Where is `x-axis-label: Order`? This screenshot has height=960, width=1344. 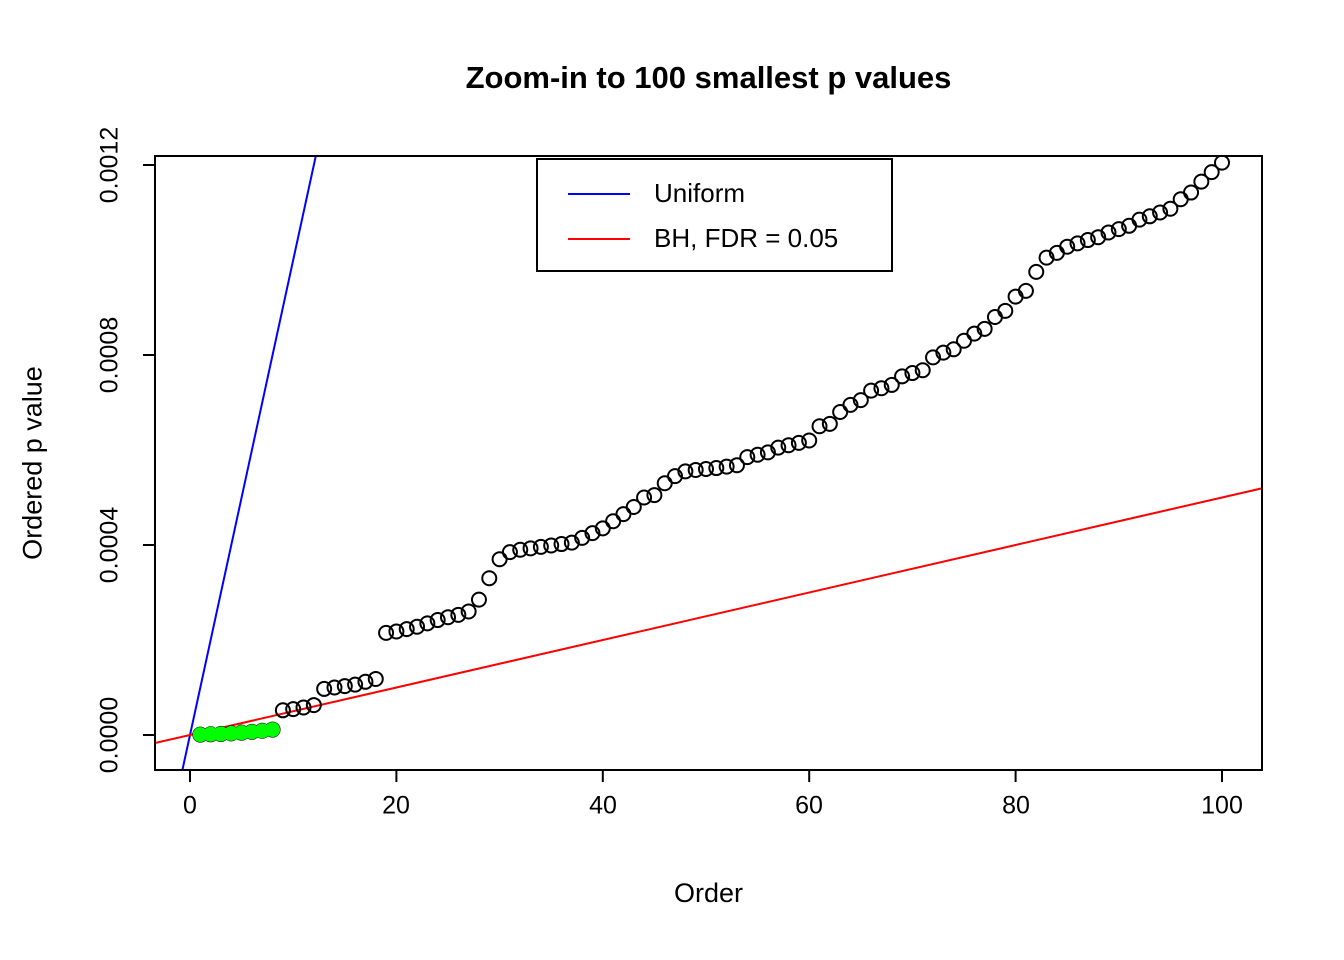 x-axis-label: Order is located at coordinates (708, 893).